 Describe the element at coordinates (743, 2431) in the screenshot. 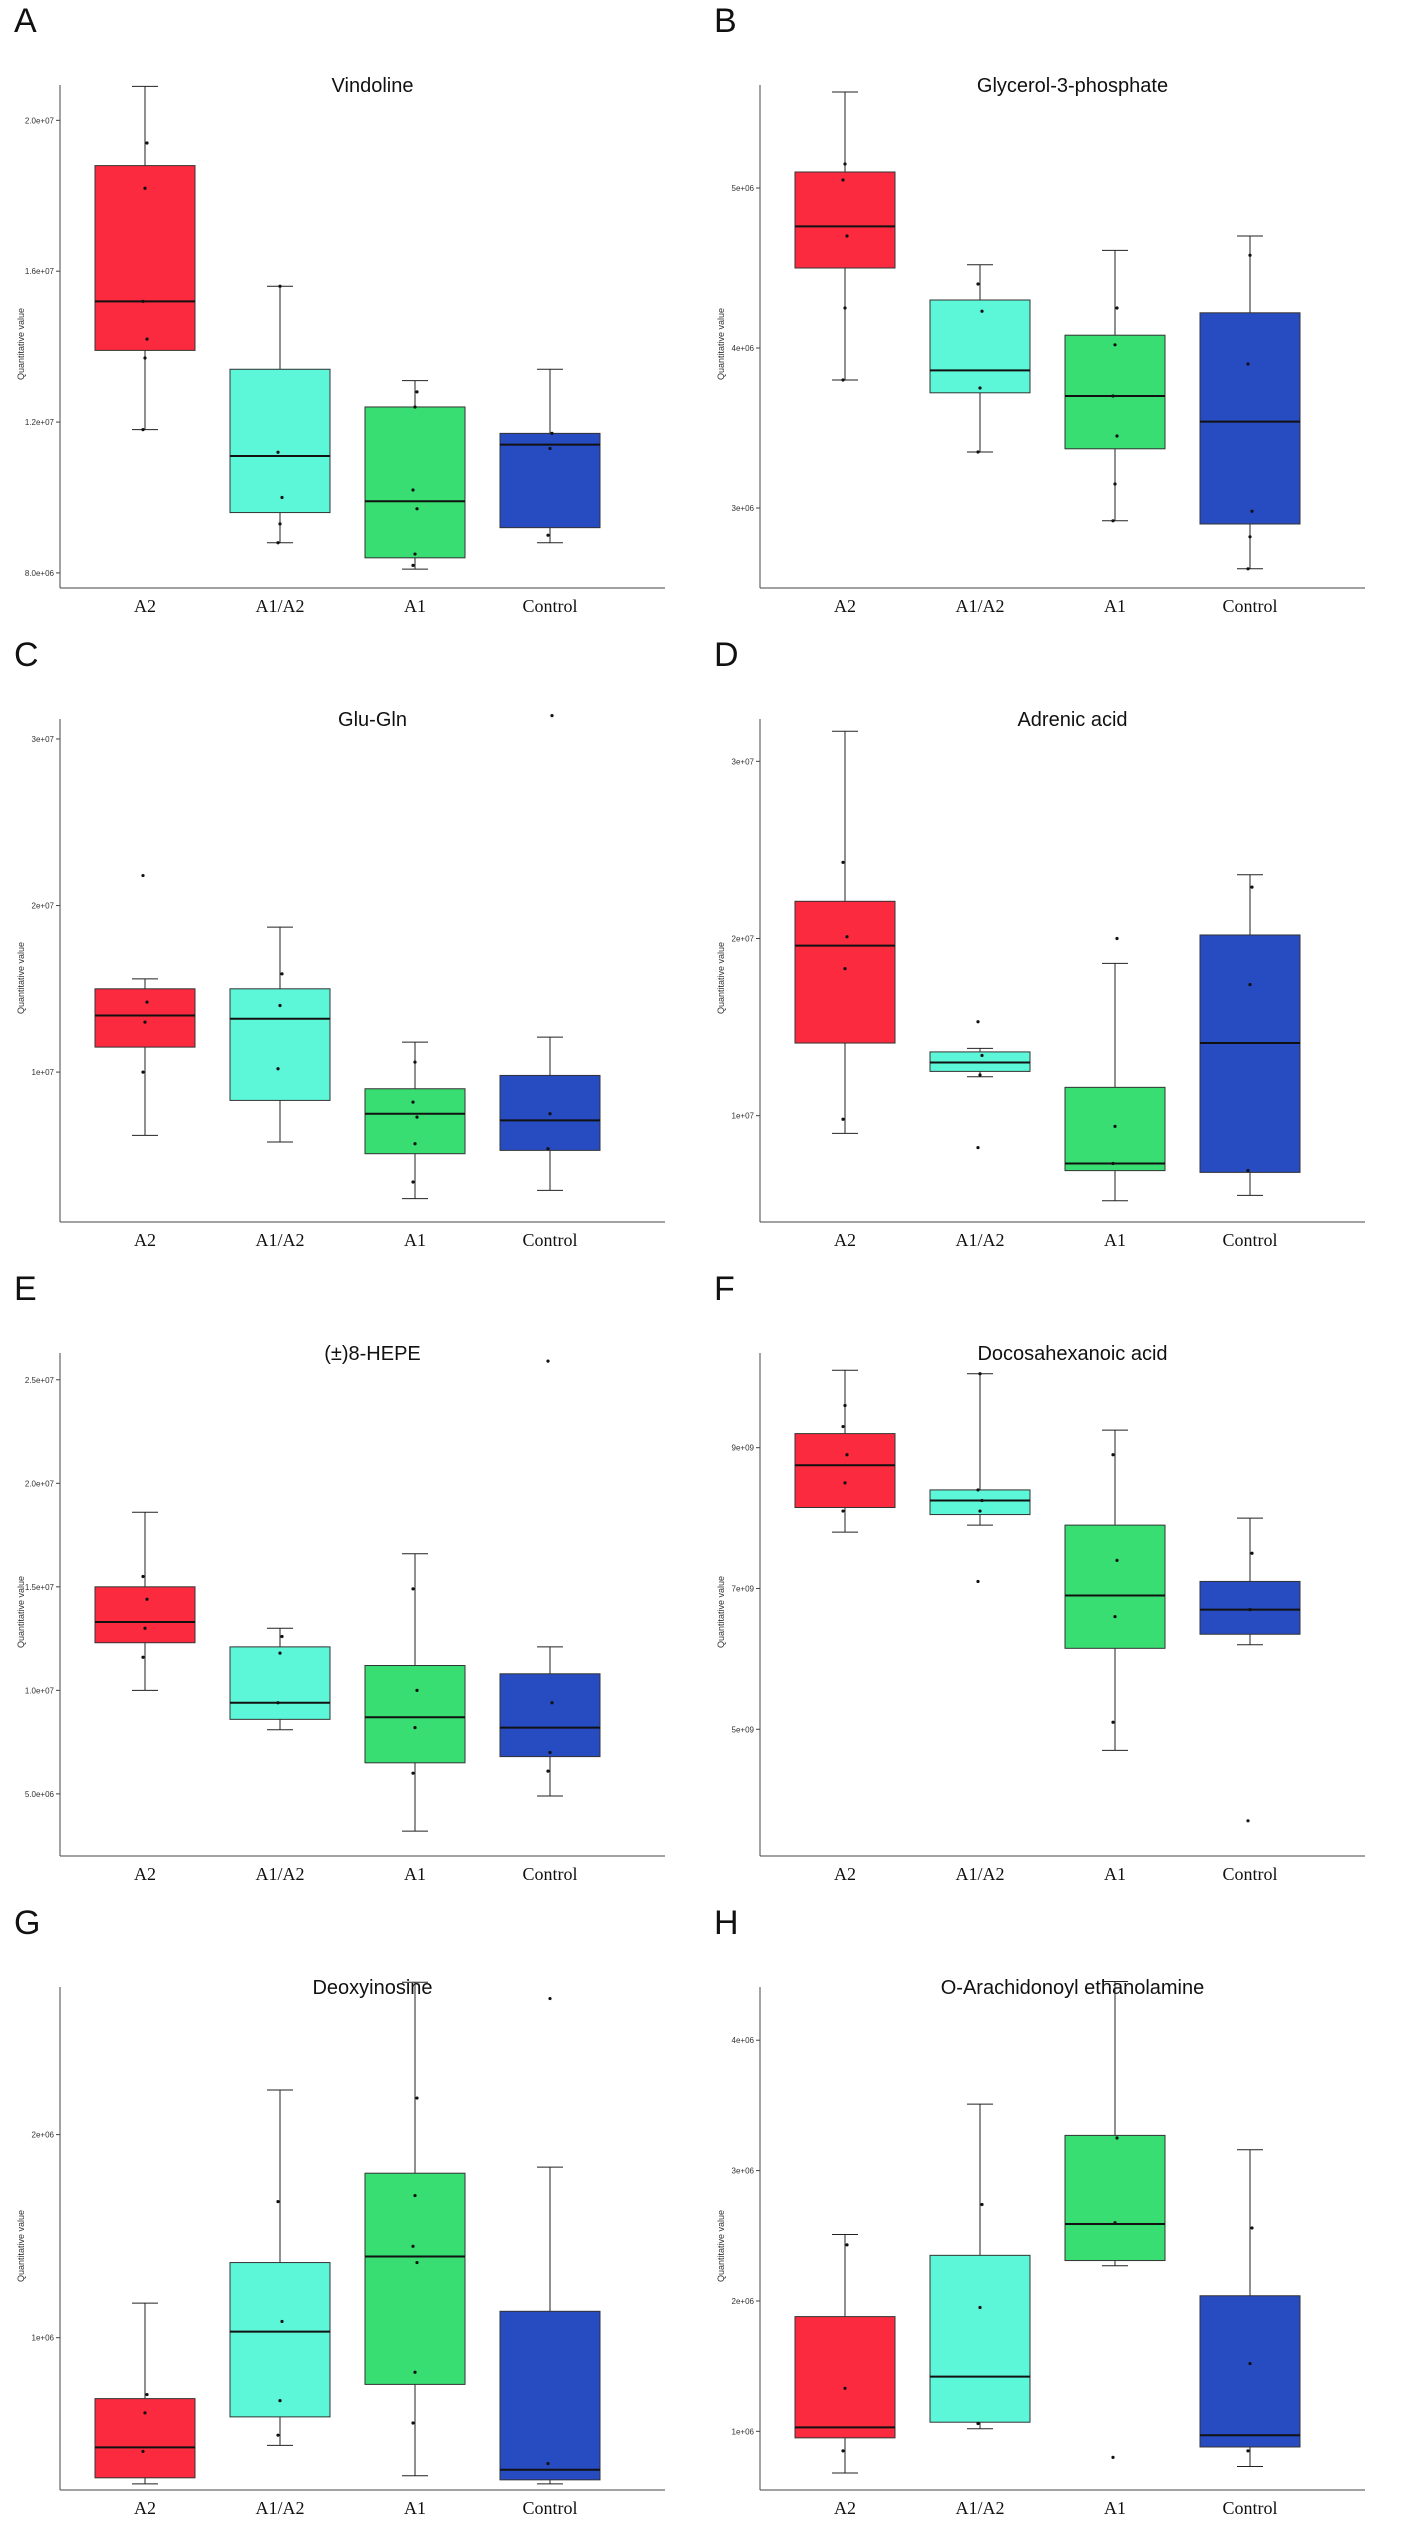

I see `y-tick-label: 1e+06` at that location.